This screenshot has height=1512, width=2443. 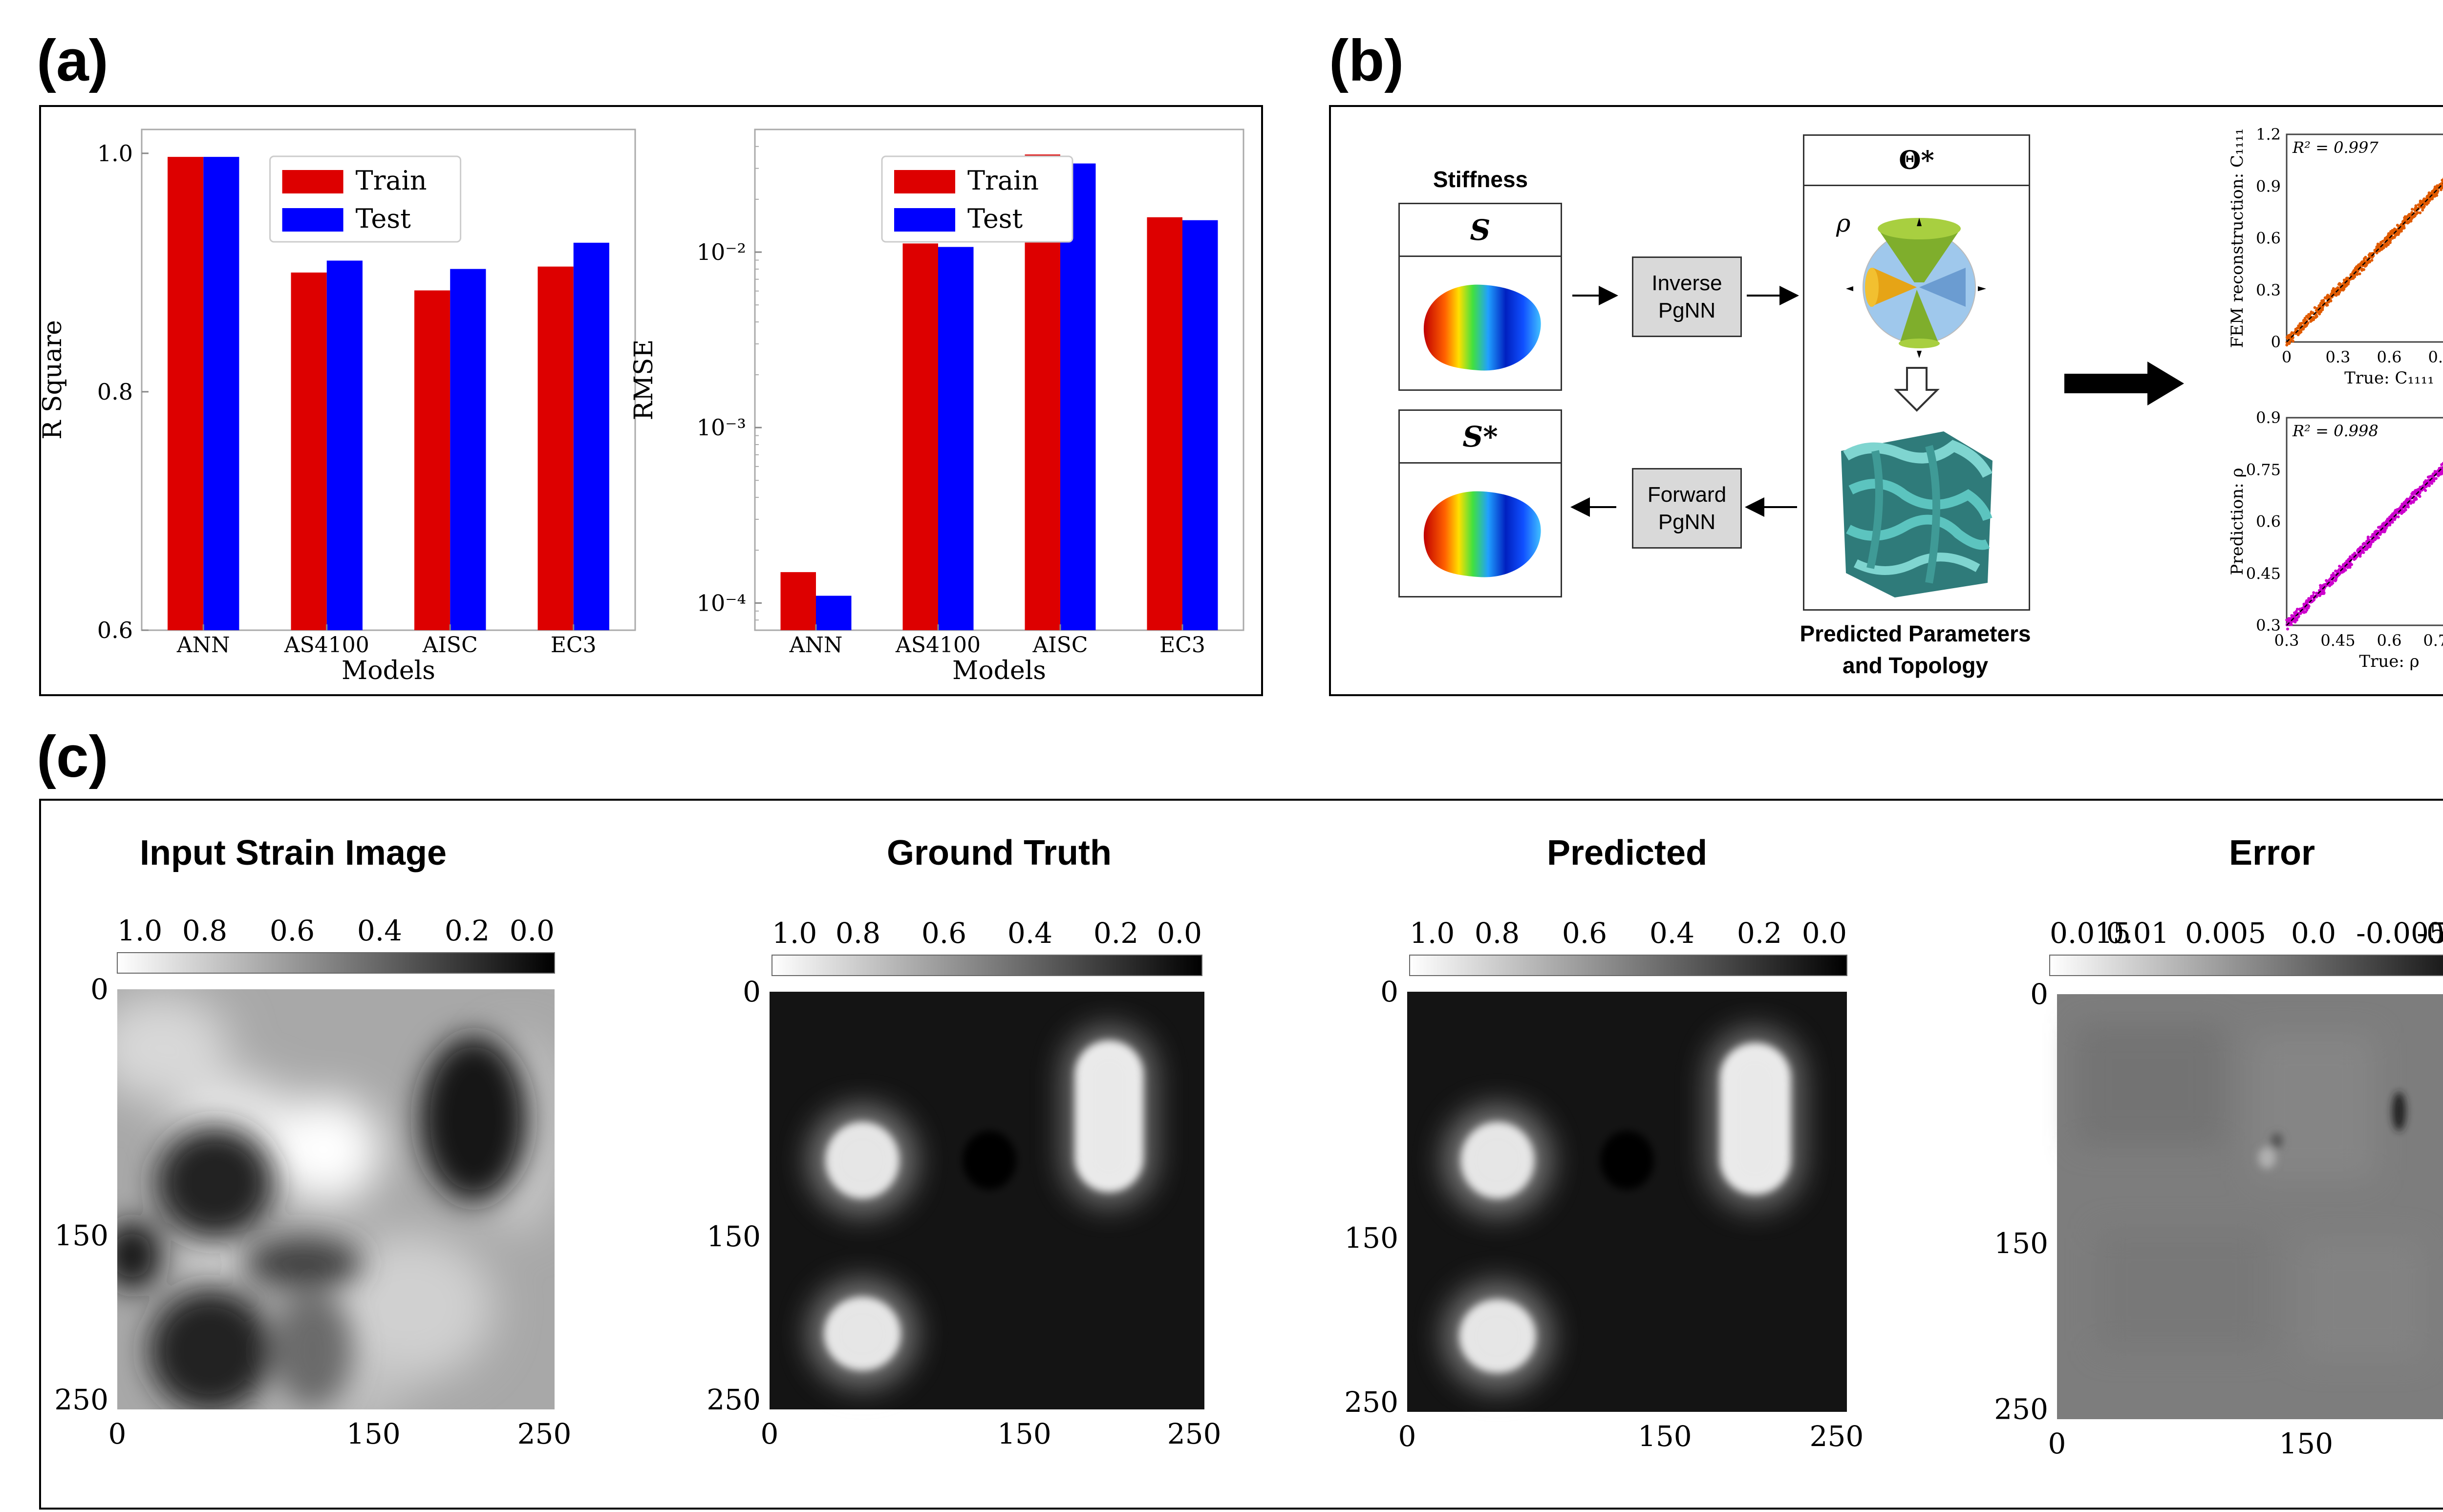 I want to click on scatter-r2-label: R² = 0.997, so click(x=2335, y=147).